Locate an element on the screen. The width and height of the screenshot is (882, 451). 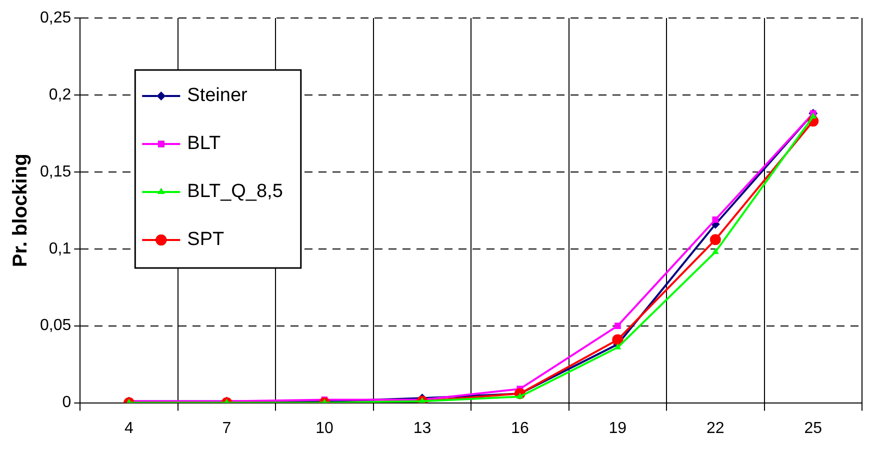
legend-label: SPT is located at coordinates (205, 239).